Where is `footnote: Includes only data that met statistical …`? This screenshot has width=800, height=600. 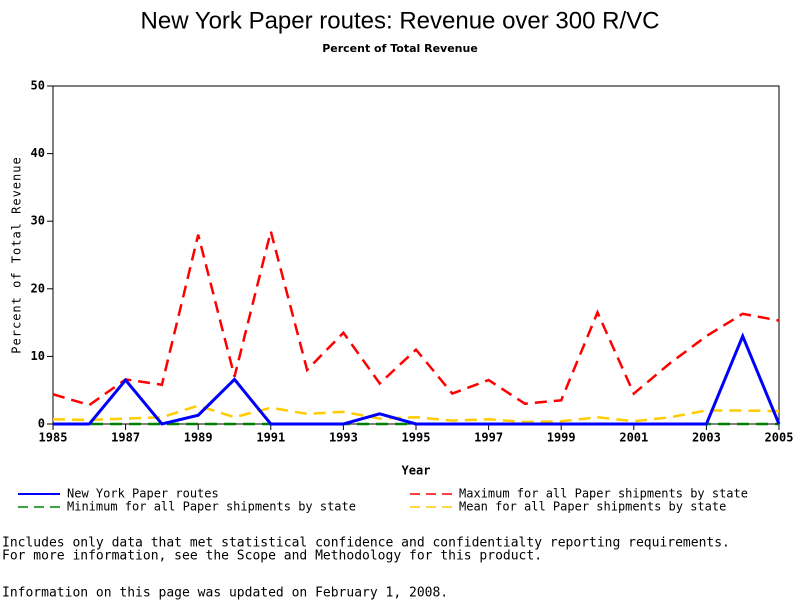 footnote: Includes only data that met statistical … is located at coordinates (366, 543).